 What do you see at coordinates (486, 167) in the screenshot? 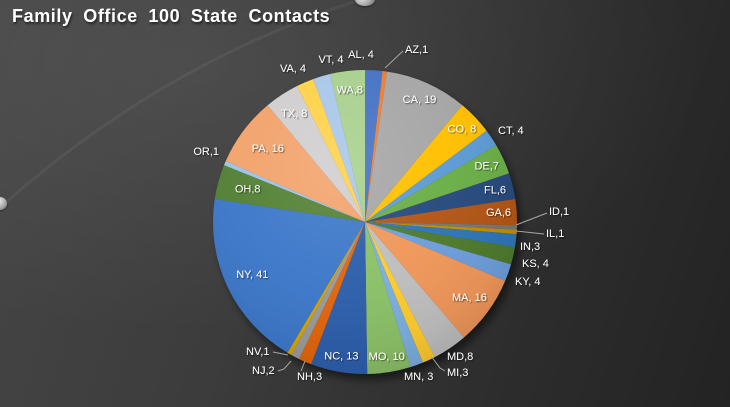
I see `slice-label-DE: DE,7` at bounding box center [486, 167].